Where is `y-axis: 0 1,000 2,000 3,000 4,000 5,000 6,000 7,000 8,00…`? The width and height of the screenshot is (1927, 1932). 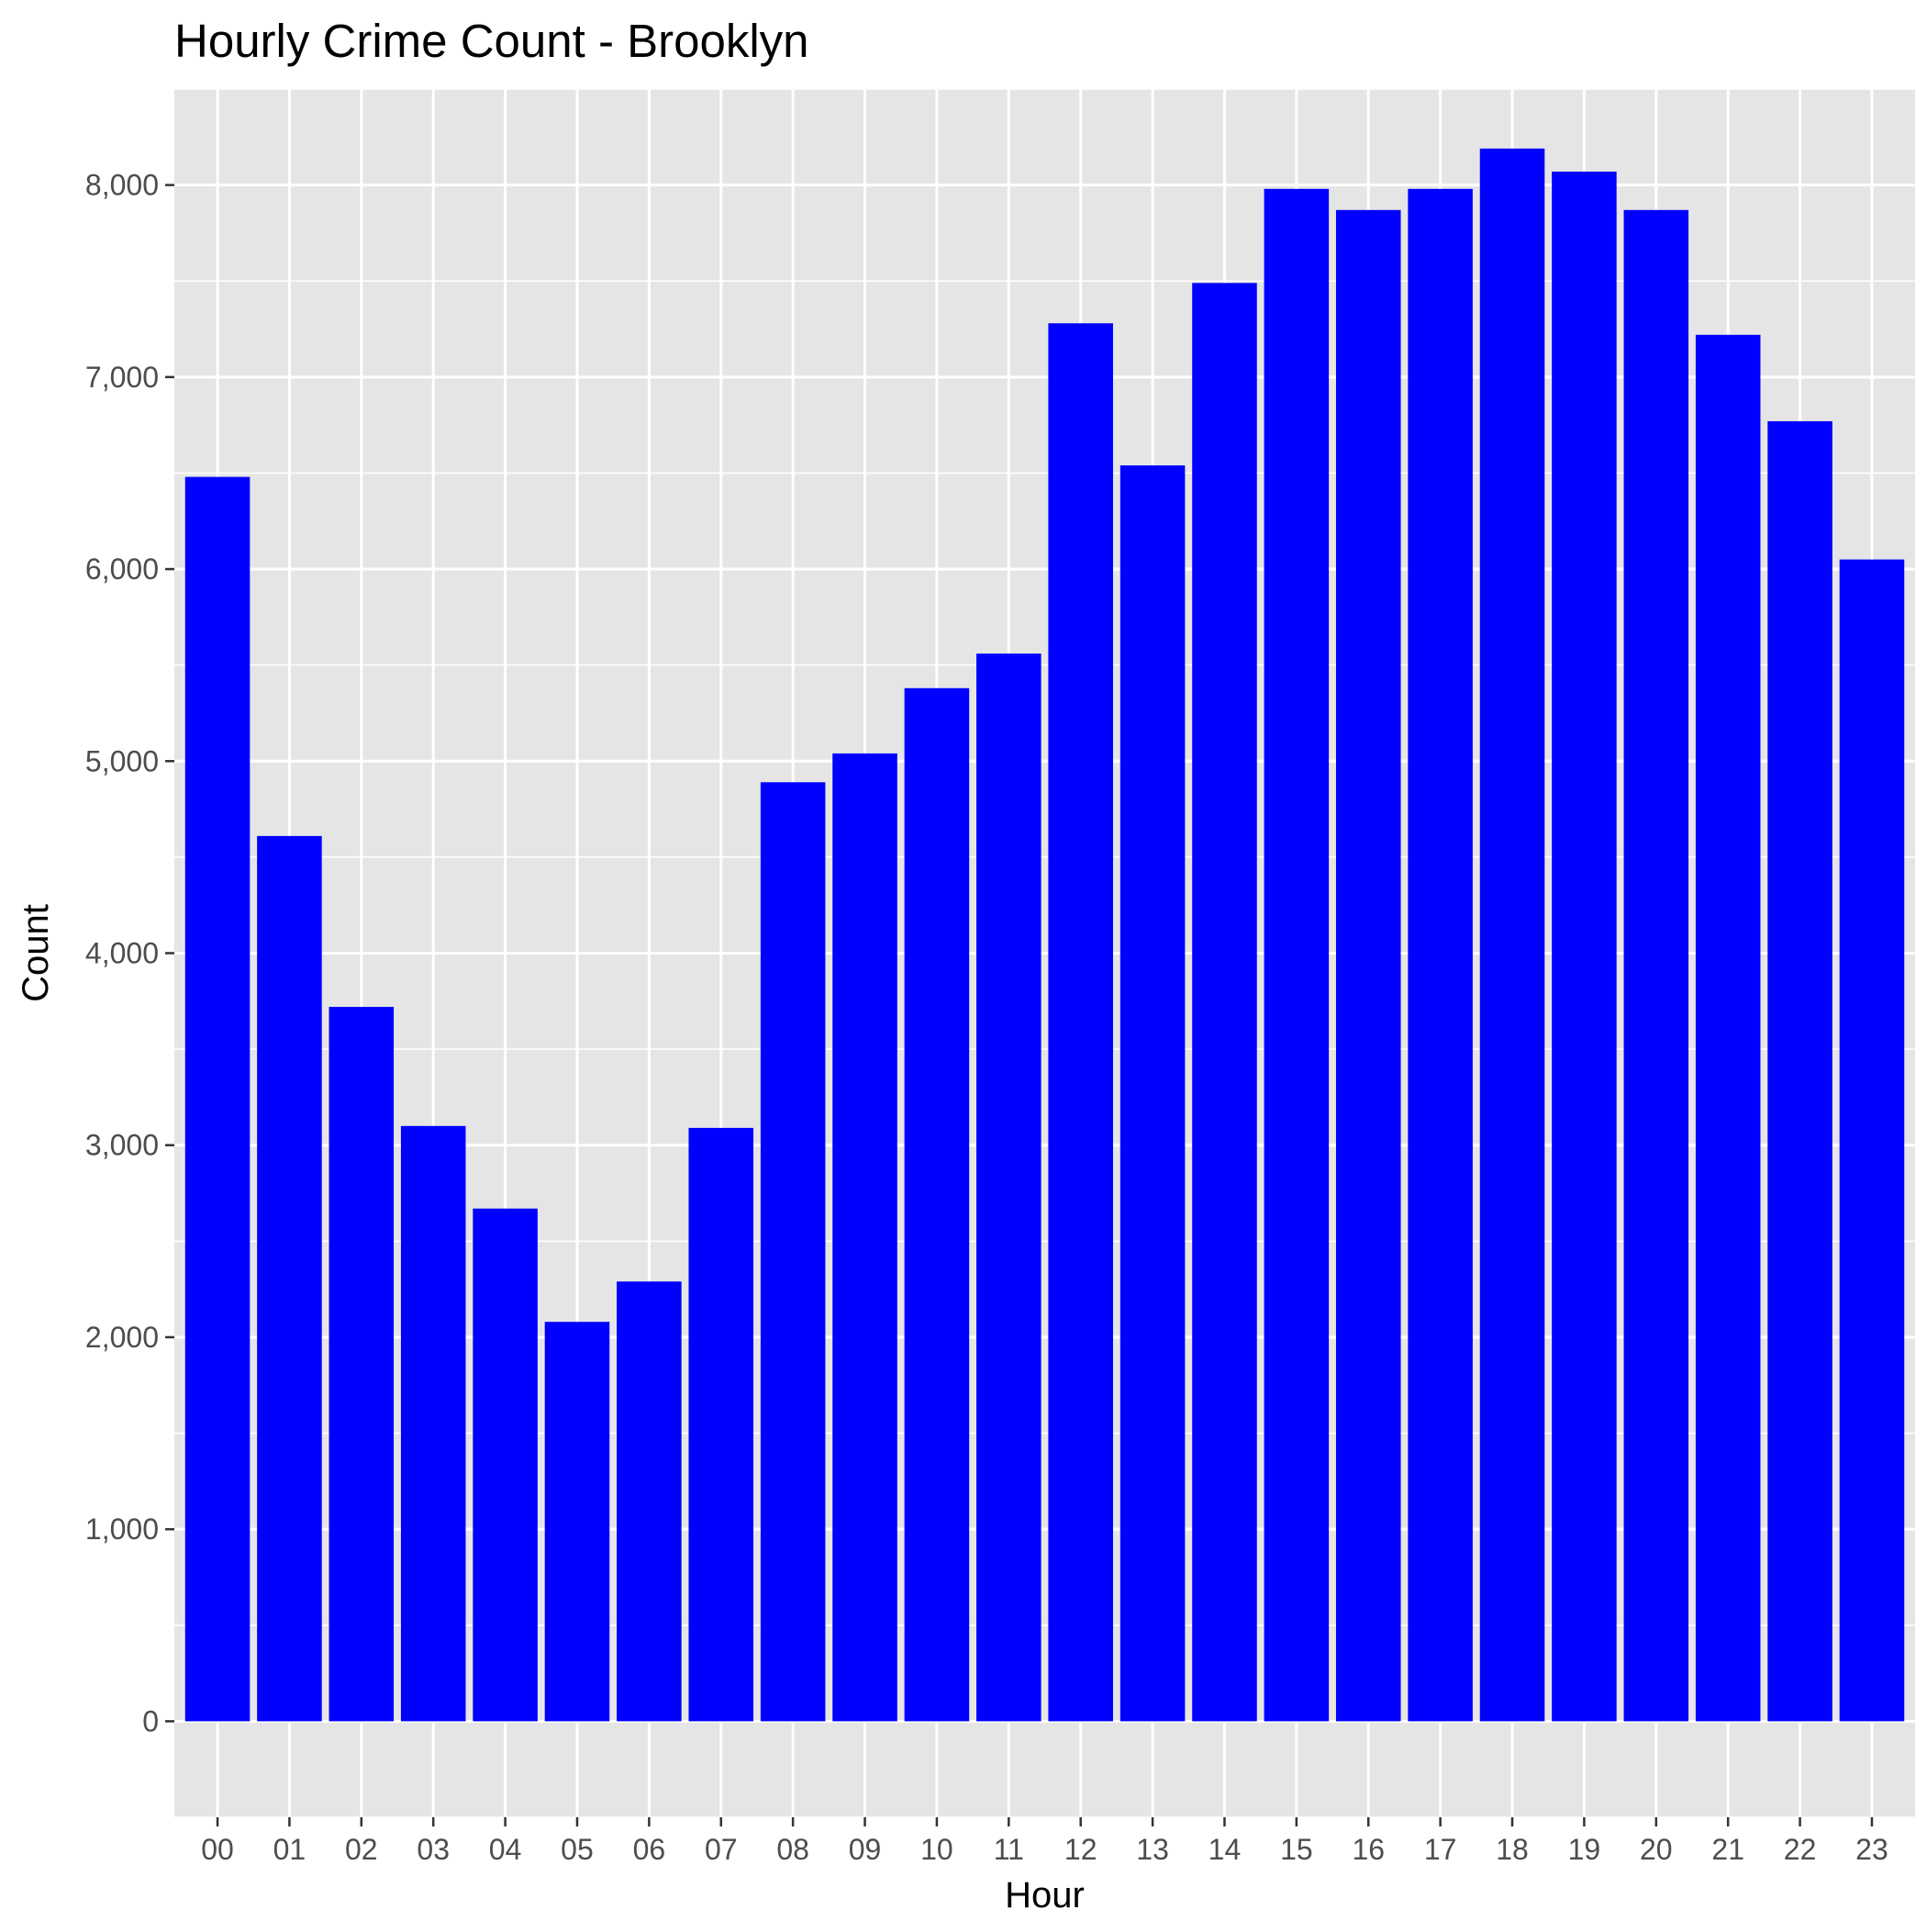 y-axis: 0 1,000 2,000 3,000 4,000 5,000 6,000 7,000 8,00… is located at coordinates (129, 953).